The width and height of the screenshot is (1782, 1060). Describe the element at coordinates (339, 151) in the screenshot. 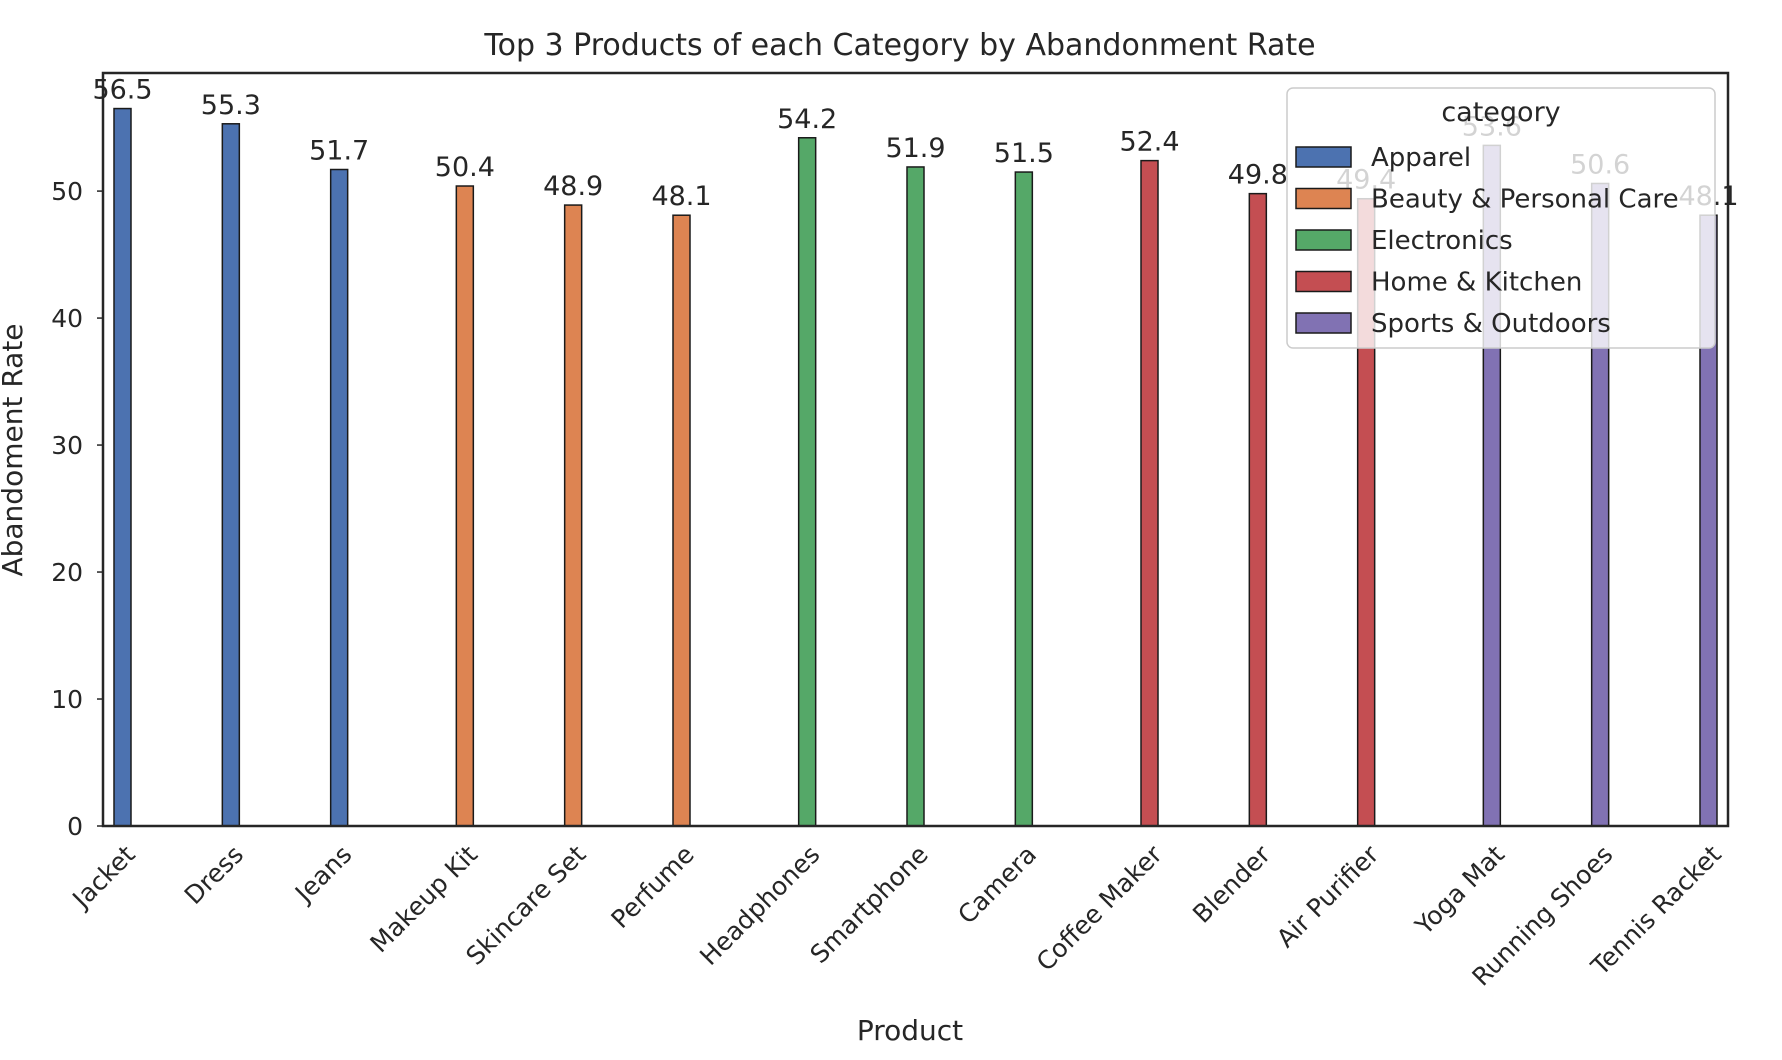

I see `bar-value-label: 51.7` at that location.